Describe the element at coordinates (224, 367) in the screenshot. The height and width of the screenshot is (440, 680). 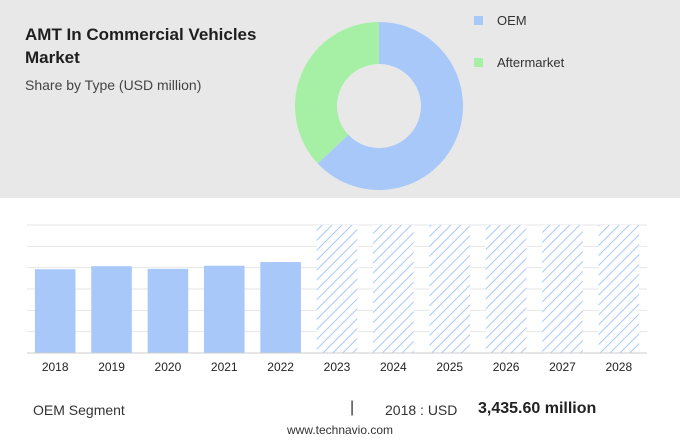
I see `x-tick-label: 2021` at that location.